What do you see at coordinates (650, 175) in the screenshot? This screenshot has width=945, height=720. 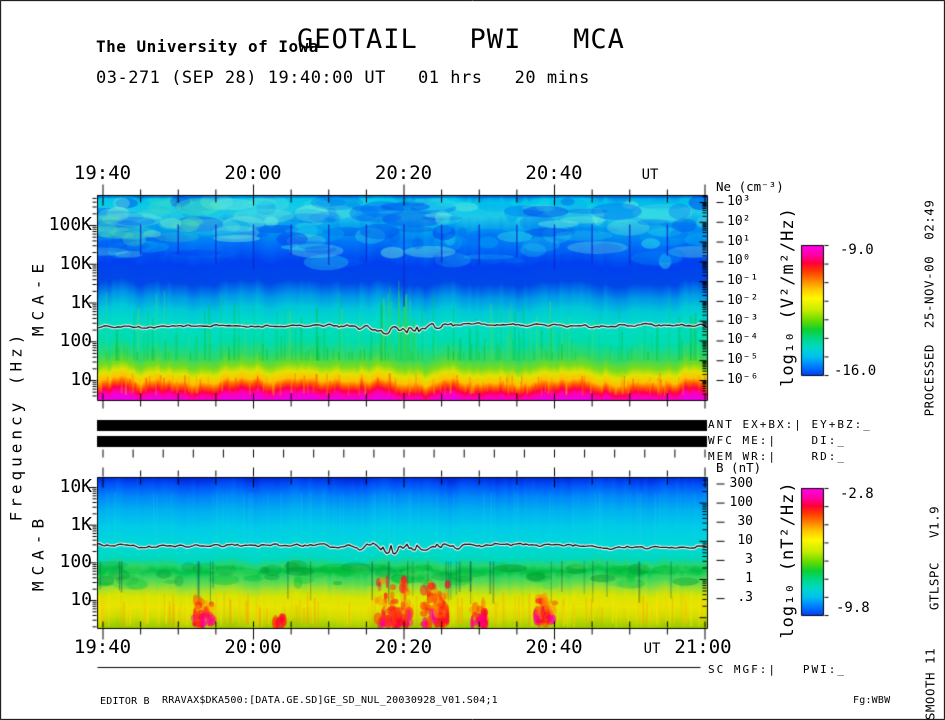 I see `ut-label-top: UT` at bounding box center [650, 175].